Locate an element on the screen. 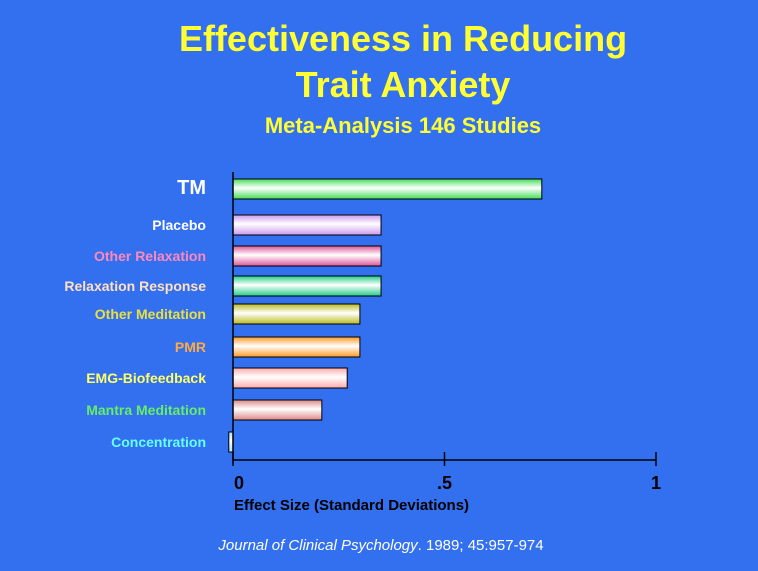 The width and height of the screenshot is (758, 571). chart-title-line-2: Trait Anxiety is located at coordinates (403, 84).